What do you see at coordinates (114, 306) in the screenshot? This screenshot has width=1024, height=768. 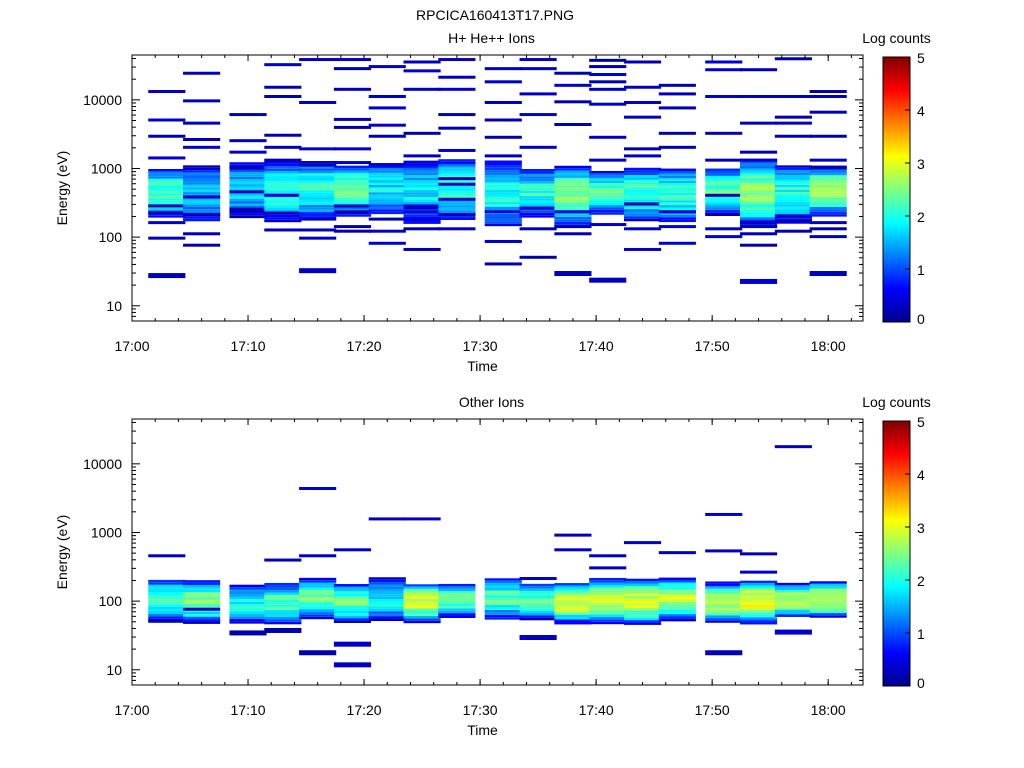 I see `y-tick-label: 10` at bounding box center [114, 306].